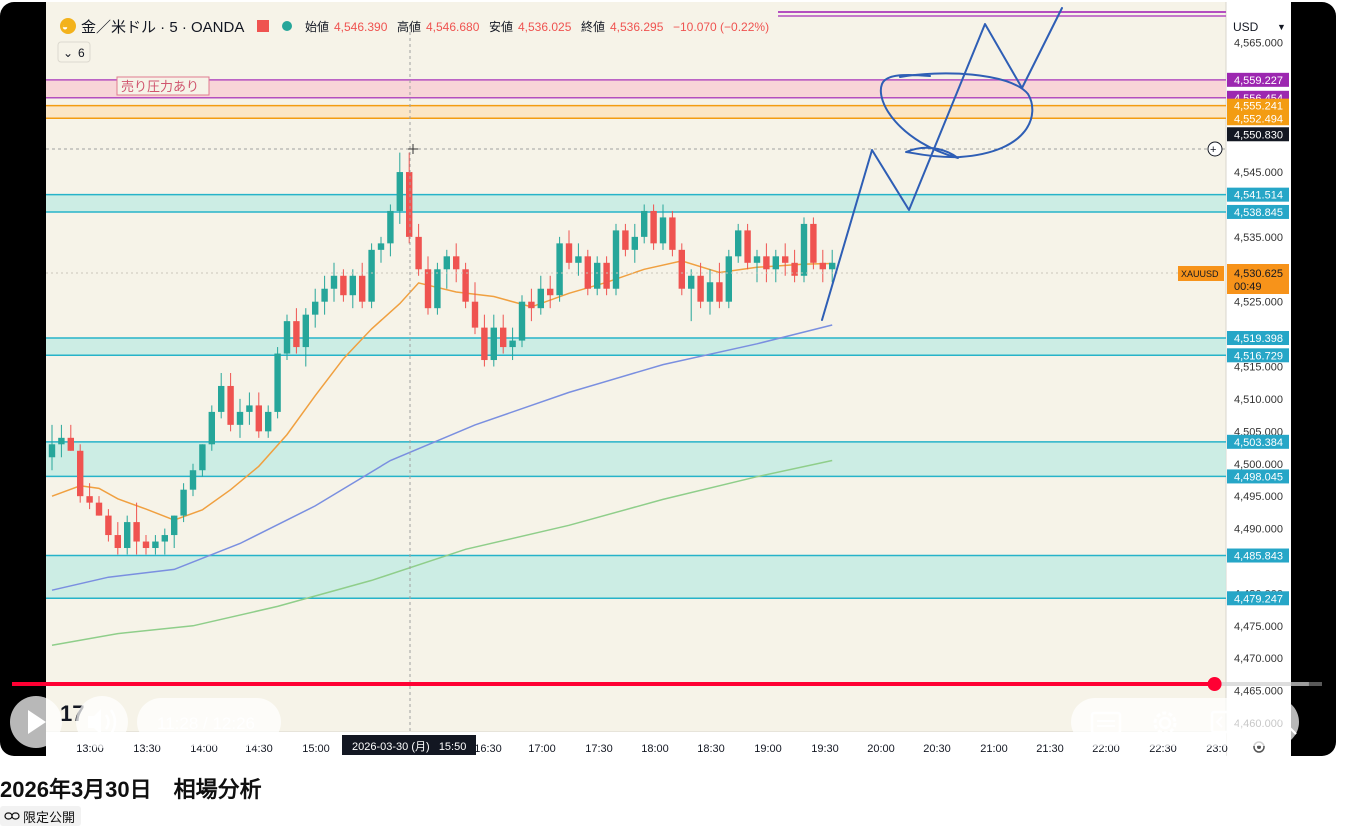 This screenshot has height=826, width=1347. Describe the element at coordinates (131, 789) in the screenshot. I see `video-title: 2026年3月30日 相場分析` at that location.